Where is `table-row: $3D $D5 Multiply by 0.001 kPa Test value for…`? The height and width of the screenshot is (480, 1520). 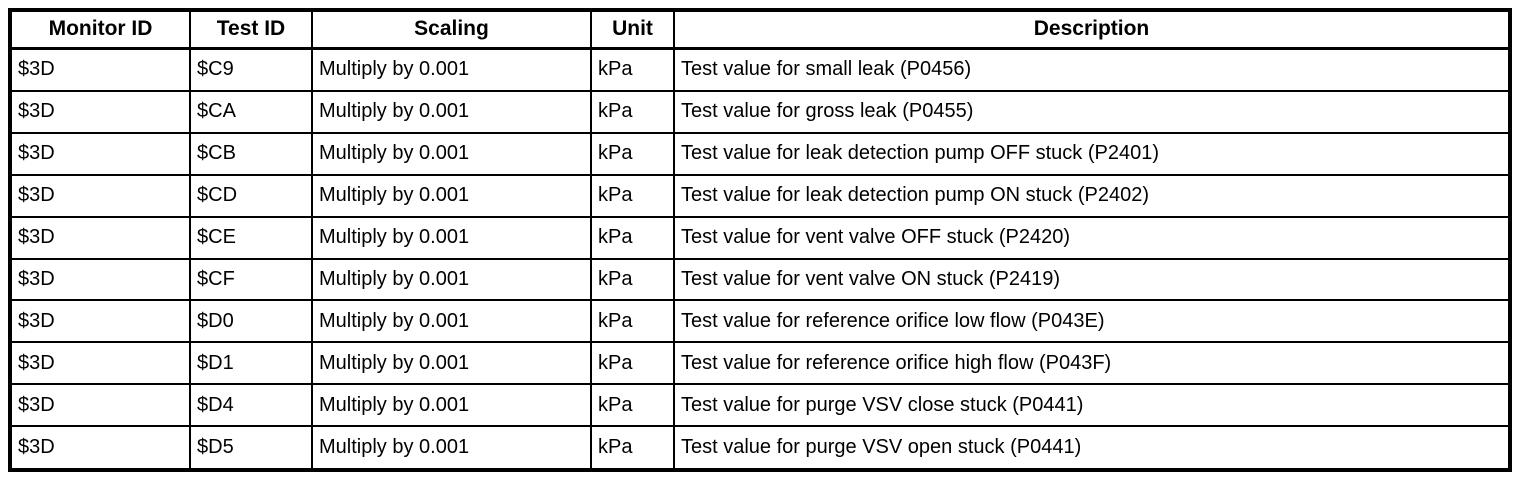 table-row: $3D $D5 Multiply by 0.001 kPa Test value for… is located at coordinates (760, 448).